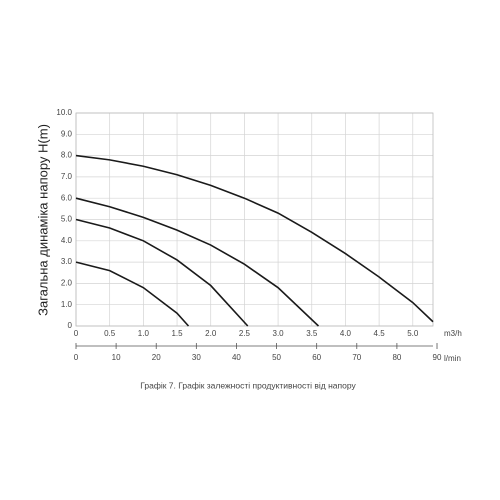  Describe the element at coordinates (110, 333) in the screenshot. I see `x-tick-label: 0.5` at that location.